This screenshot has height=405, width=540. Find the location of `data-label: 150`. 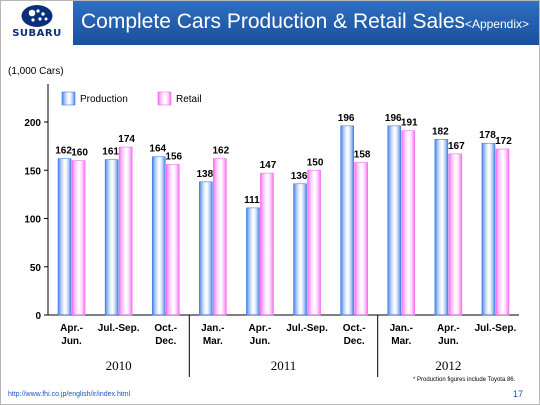

data-label: 150 is located at coordinates (315, 162).